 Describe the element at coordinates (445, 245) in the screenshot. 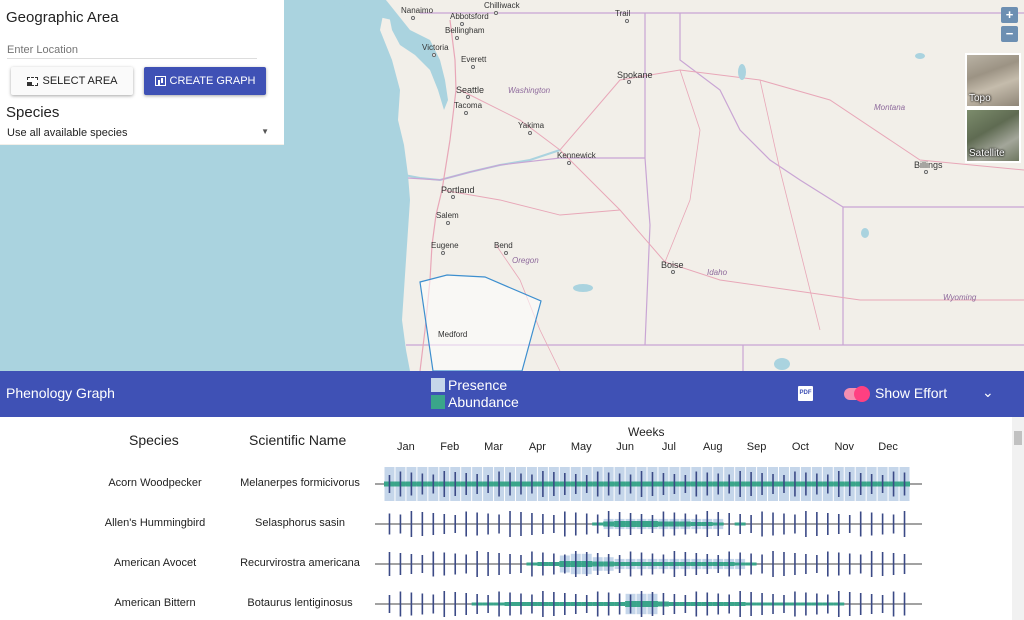

I see `city-label: Eugene` at that location.